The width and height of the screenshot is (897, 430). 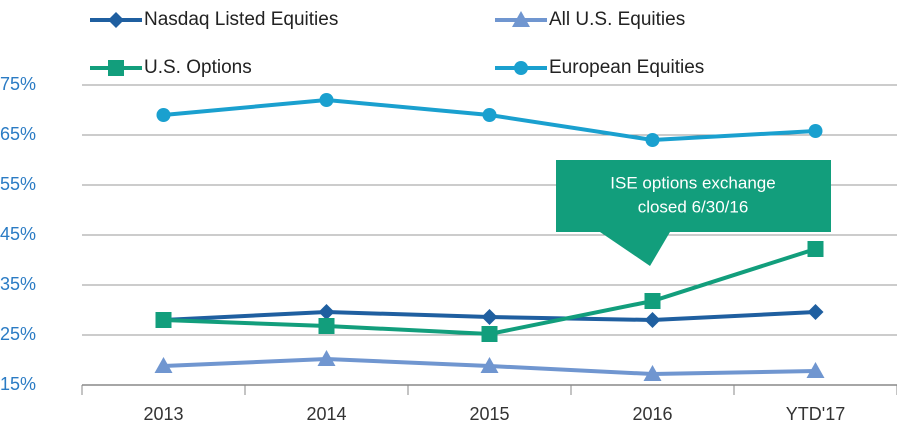 What do you see at coordinates (18, 84) in the screenshot?
I see `y-tick-label: 75%` at bounding box center [18, 84].